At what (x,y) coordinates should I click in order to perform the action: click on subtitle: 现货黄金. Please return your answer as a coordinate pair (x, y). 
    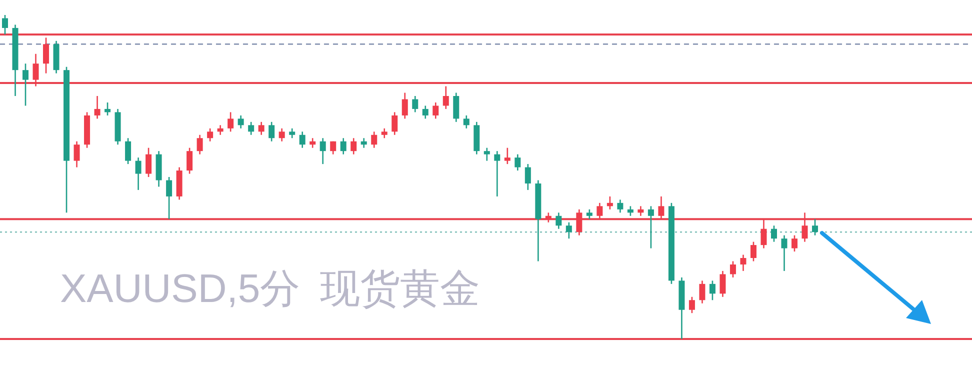
    Looking at the image, I should click on (400, 289).